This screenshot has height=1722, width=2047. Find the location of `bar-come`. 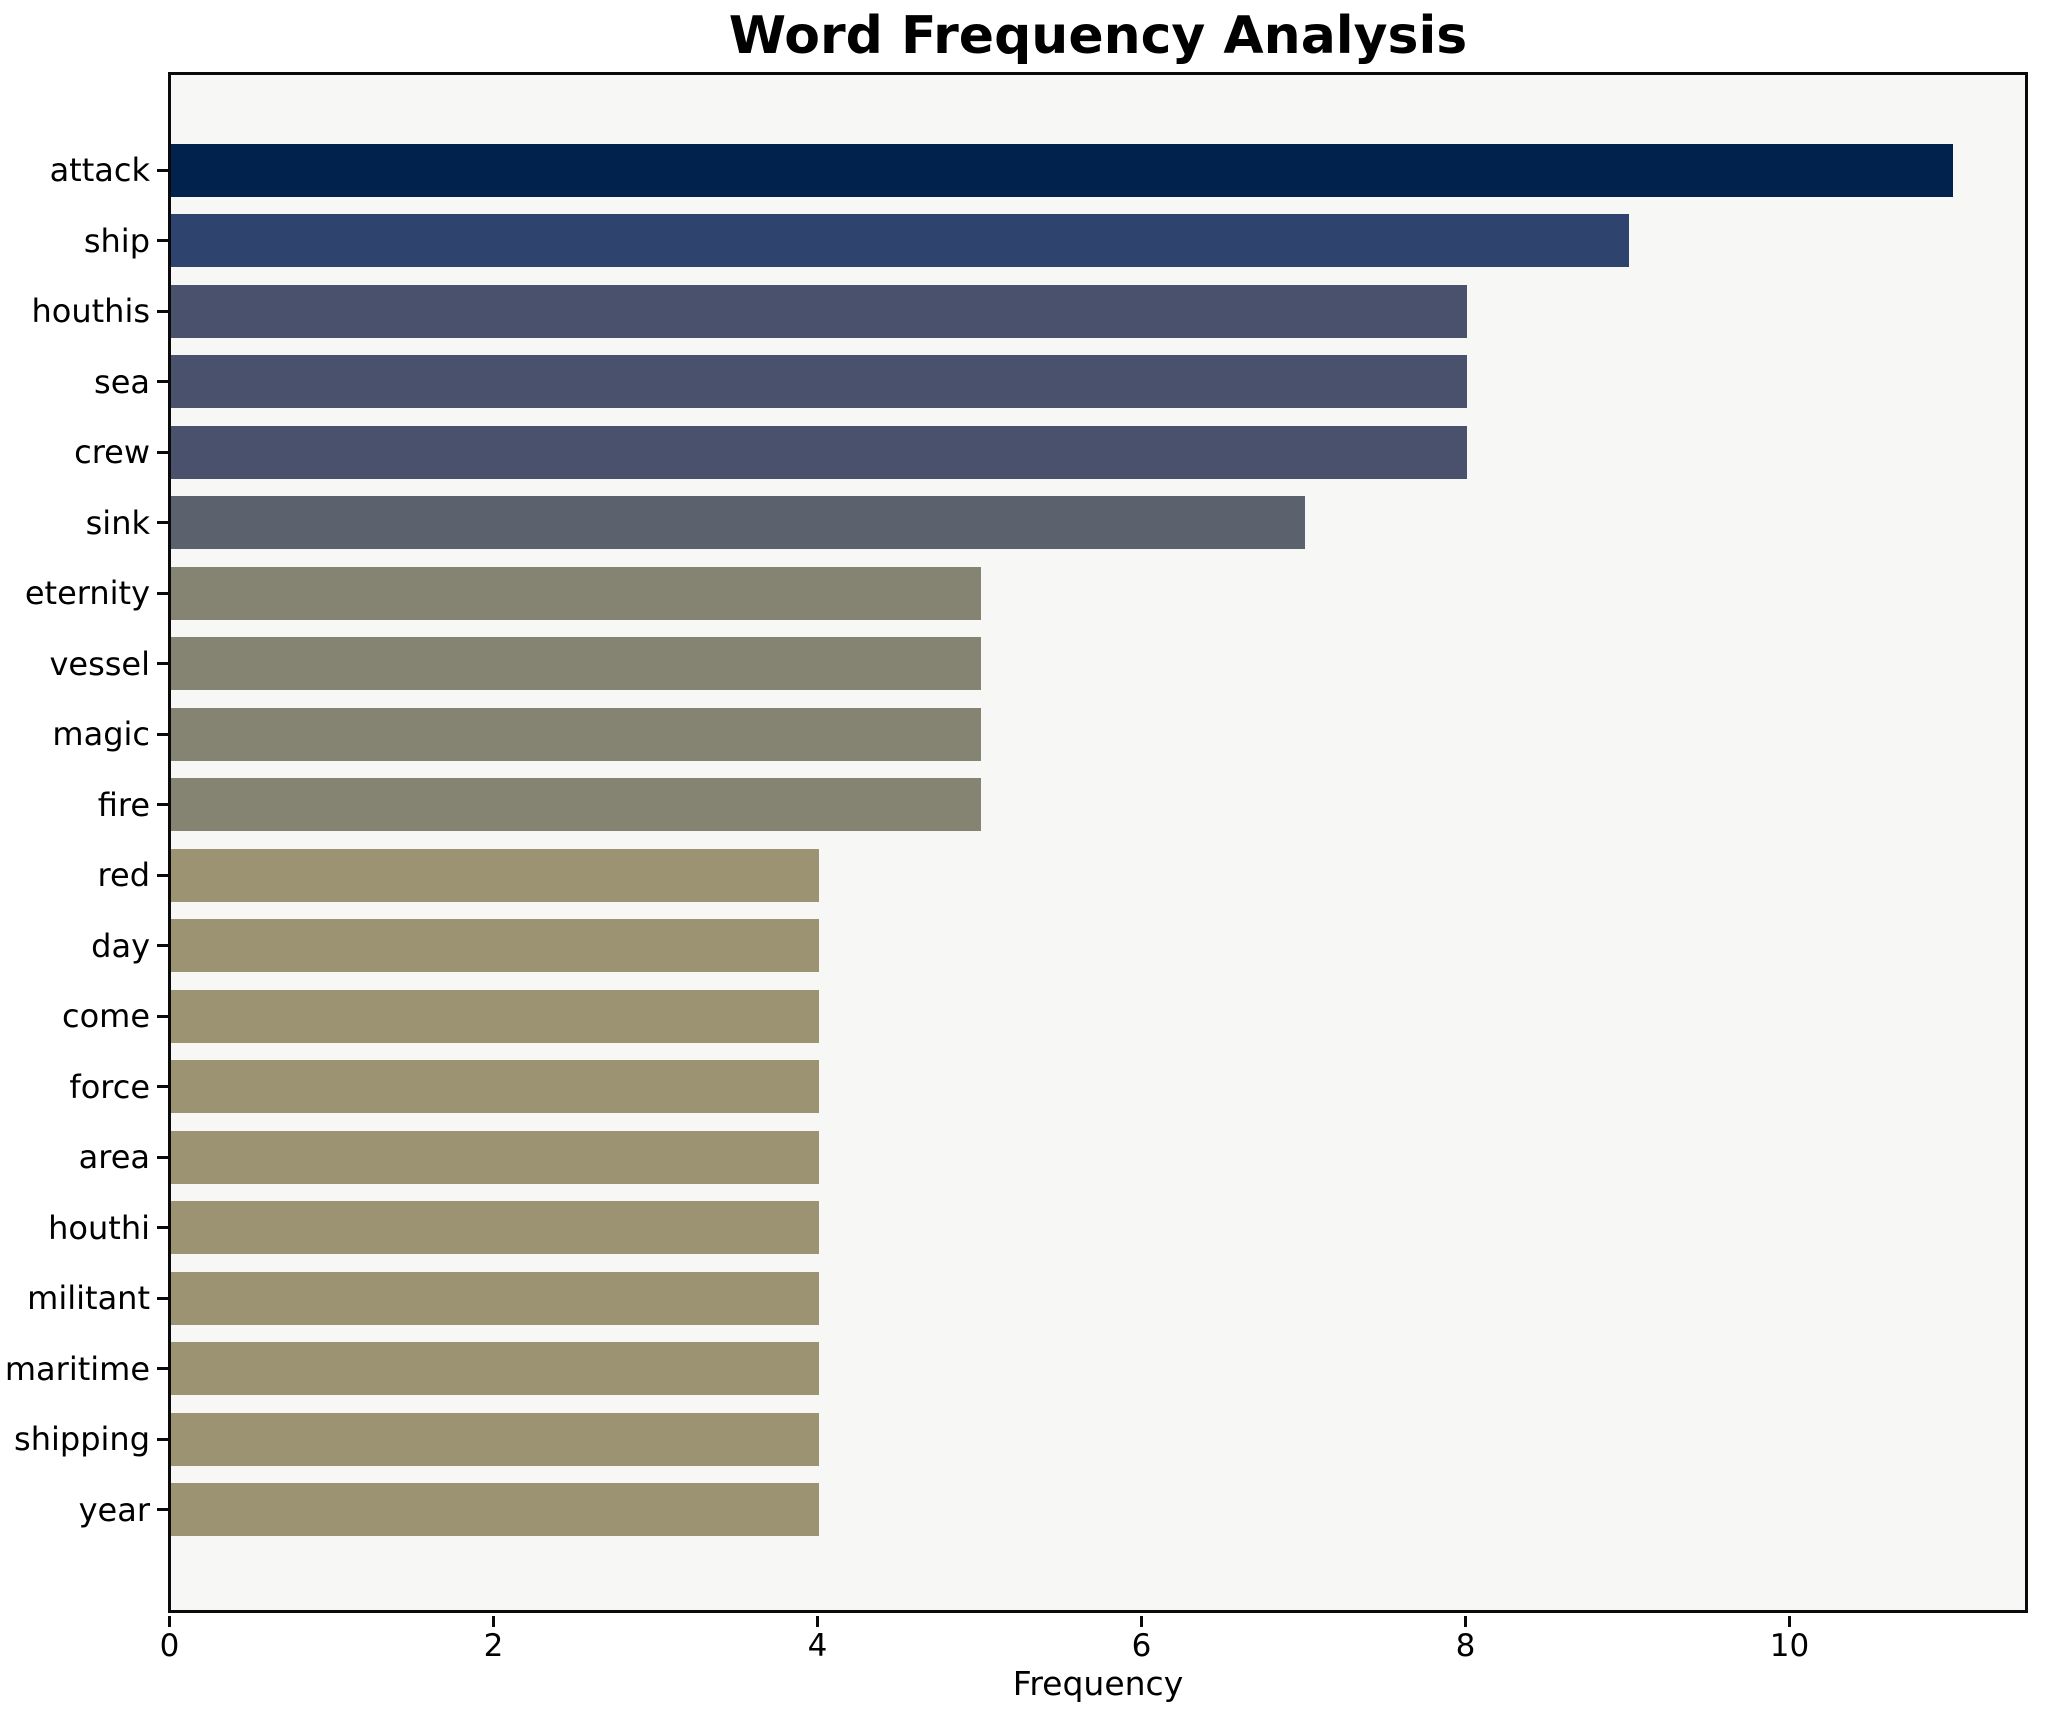

bar-come is located at coordinates (495, 1016).